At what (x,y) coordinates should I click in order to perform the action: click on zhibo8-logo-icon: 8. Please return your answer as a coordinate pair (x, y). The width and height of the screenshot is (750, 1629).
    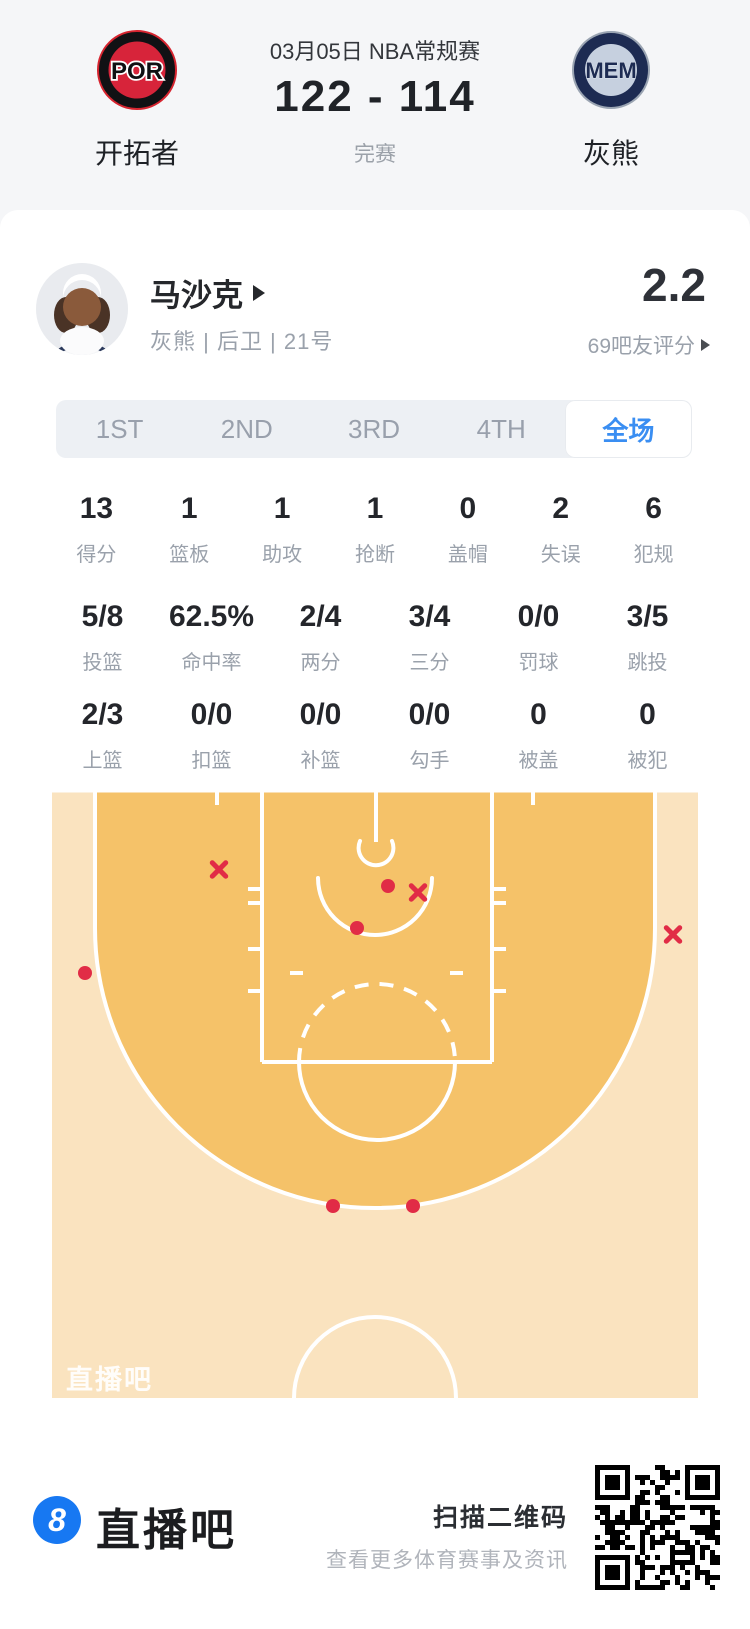
    Looking at the image, I should click on (57, 1520).